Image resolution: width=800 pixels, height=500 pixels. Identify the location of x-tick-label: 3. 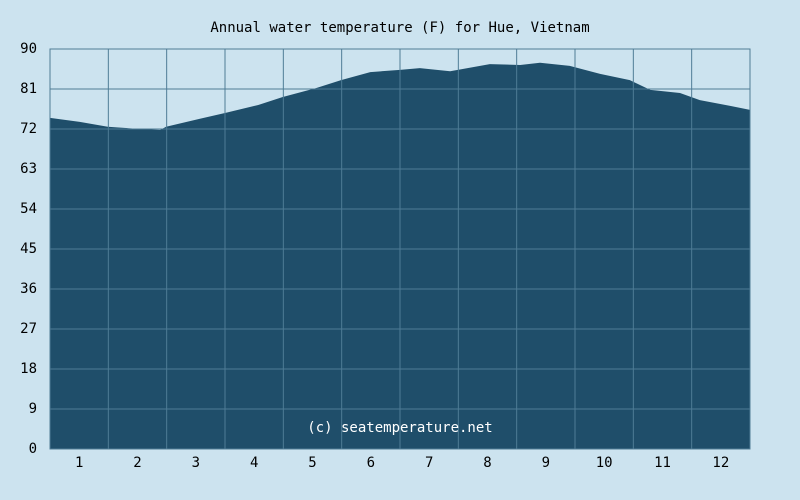
(196, 463).